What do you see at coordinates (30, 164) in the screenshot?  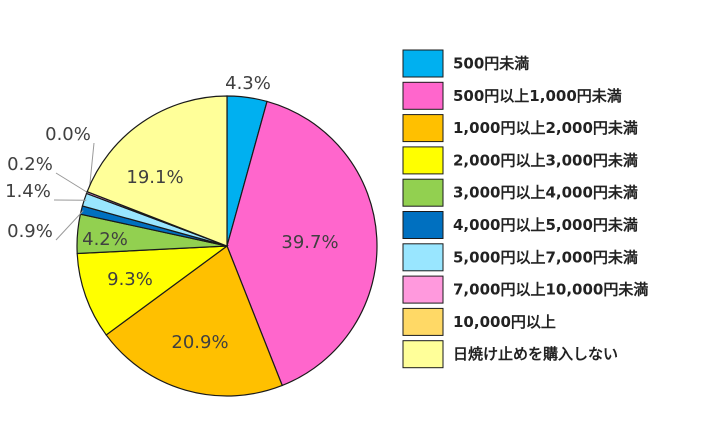 I see `value-label: 0.2%` at bounding box center [30, 164].